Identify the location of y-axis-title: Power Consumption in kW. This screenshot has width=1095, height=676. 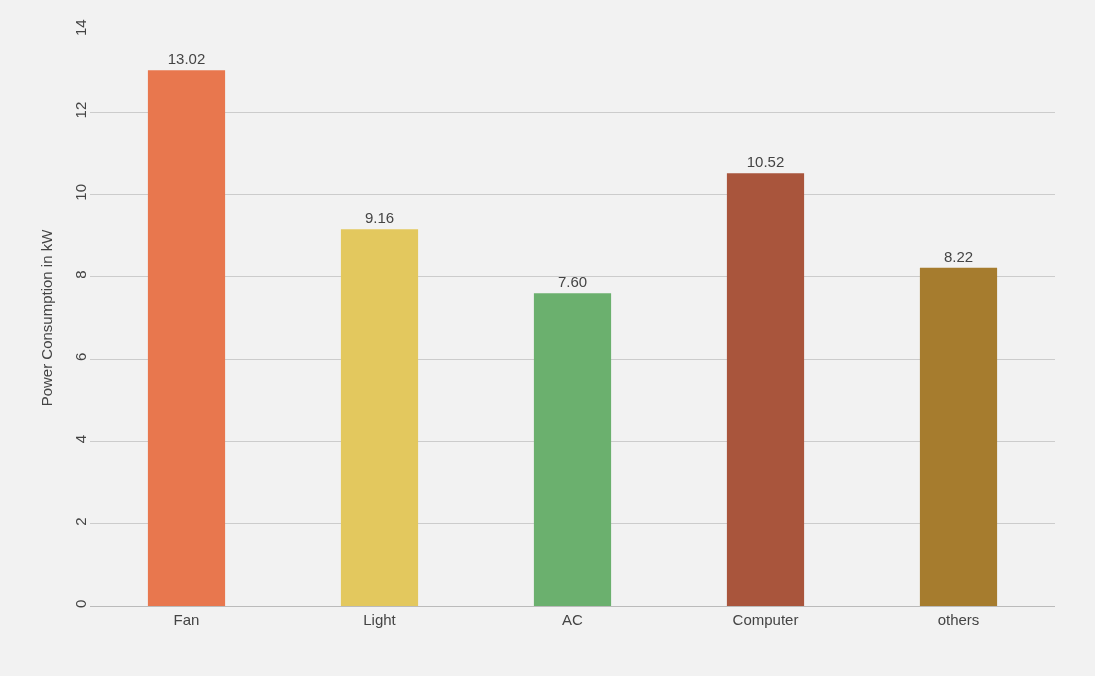
(47, 317).